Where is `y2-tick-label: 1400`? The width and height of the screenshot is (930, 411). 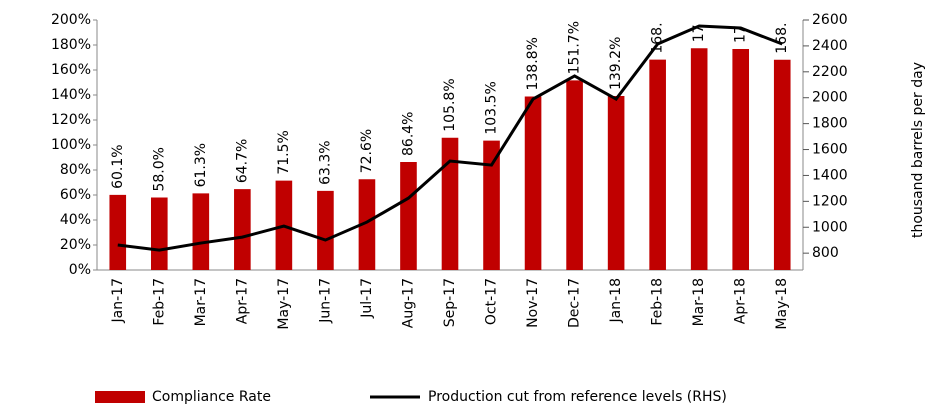 y2-tick-label: 1400 is located at coordinates (830, 175).